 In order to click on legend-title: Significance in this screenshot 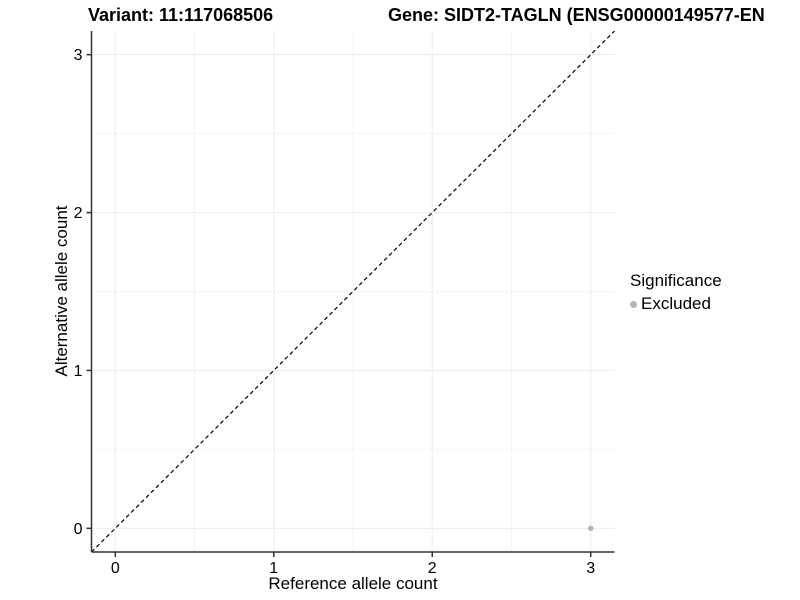, I will do `click(676, 280)`.